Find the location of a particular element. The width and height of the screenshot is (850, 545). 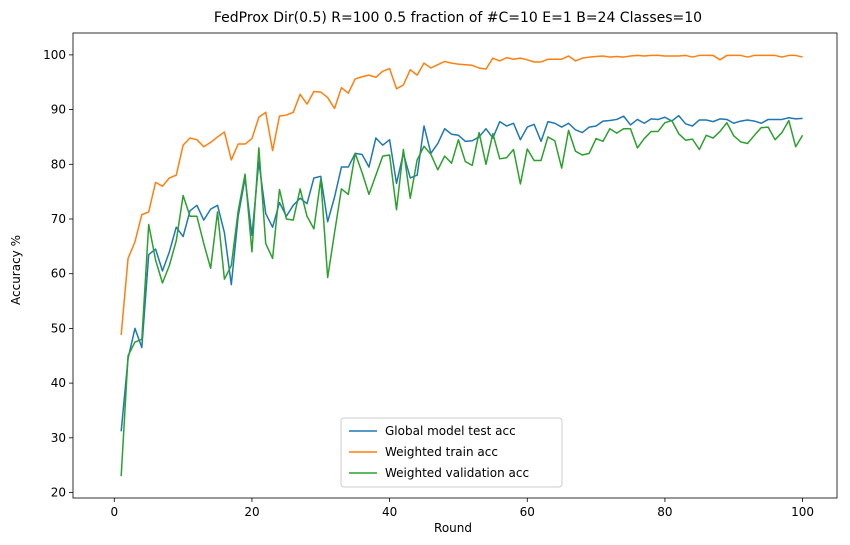

y-axis-label: Accuracy % is located at coordinates (16, 270).